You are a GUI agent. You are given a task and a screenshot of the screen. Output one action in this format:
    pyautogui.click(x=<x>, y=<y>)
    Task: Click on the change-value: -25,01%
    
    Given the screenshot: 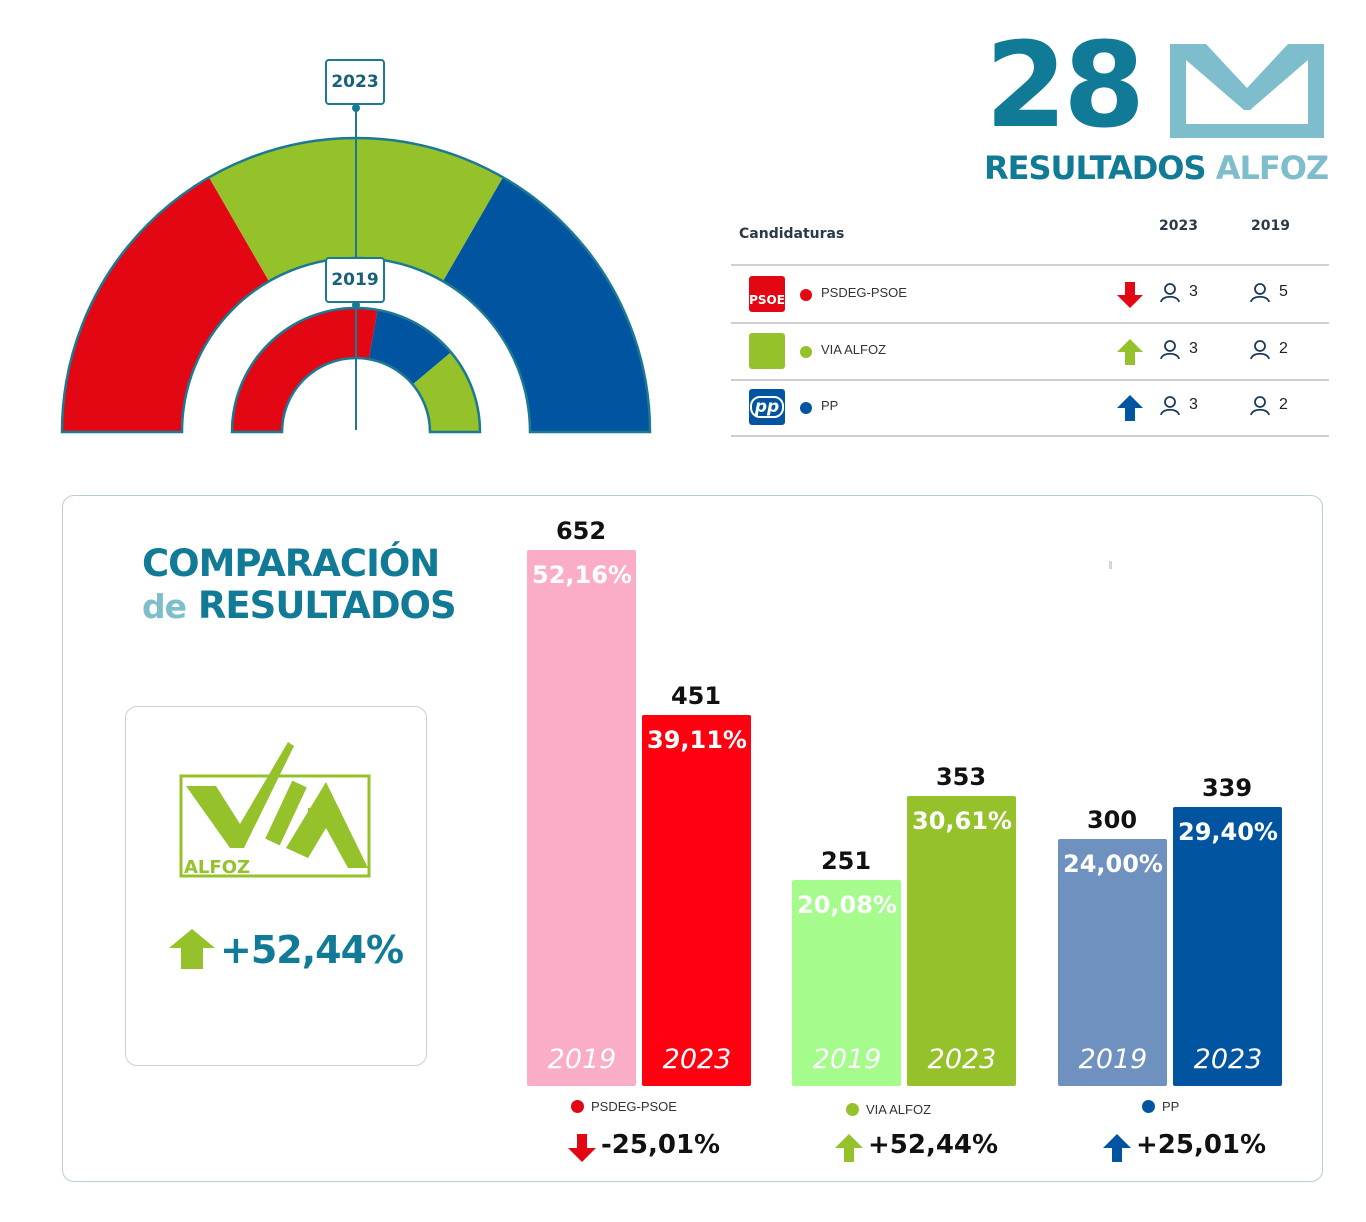 What is the action you would take?
    pyautogui.click(x=661, y=1145)
    